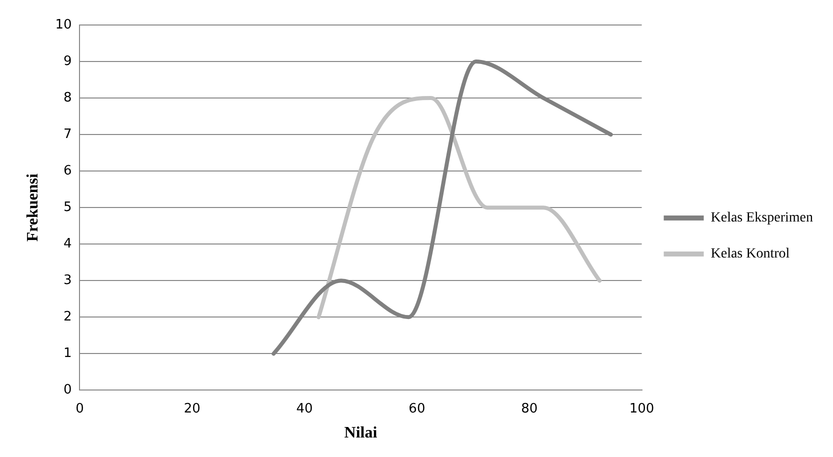  I want to click on y-tick-label: 8, so click(67, 98).